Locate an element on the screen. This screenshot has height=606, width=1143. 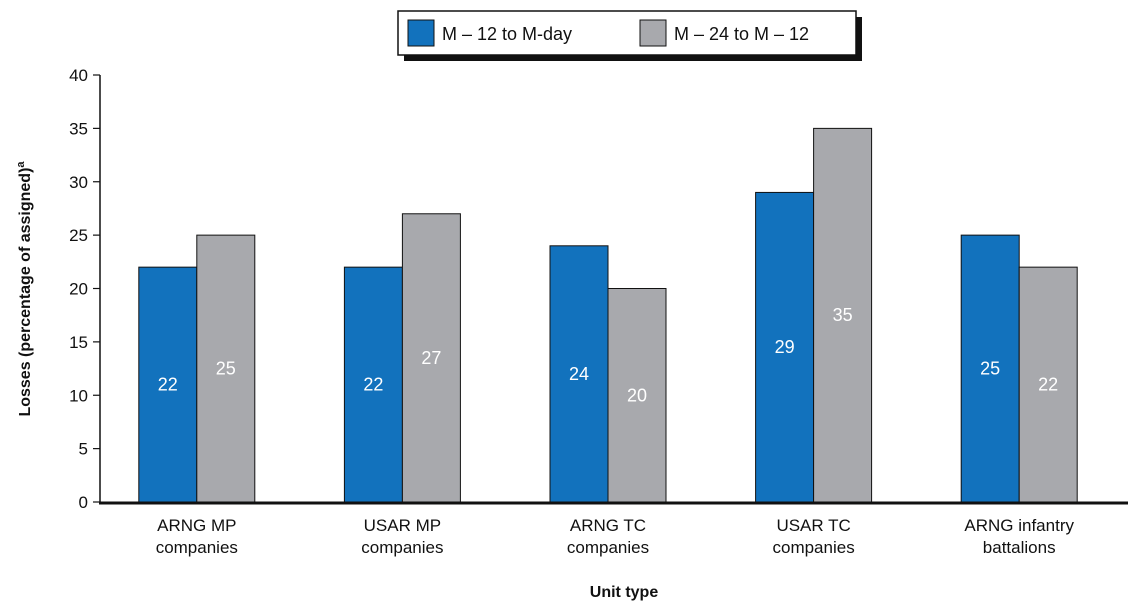
bar-value-label: 24 is located at coordinates (579, 374).